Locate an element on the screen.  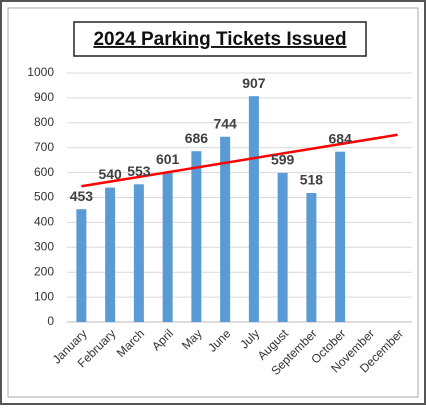
chart-title: 2024 Parking Tickets Issued is located at coordinates (219, 39).